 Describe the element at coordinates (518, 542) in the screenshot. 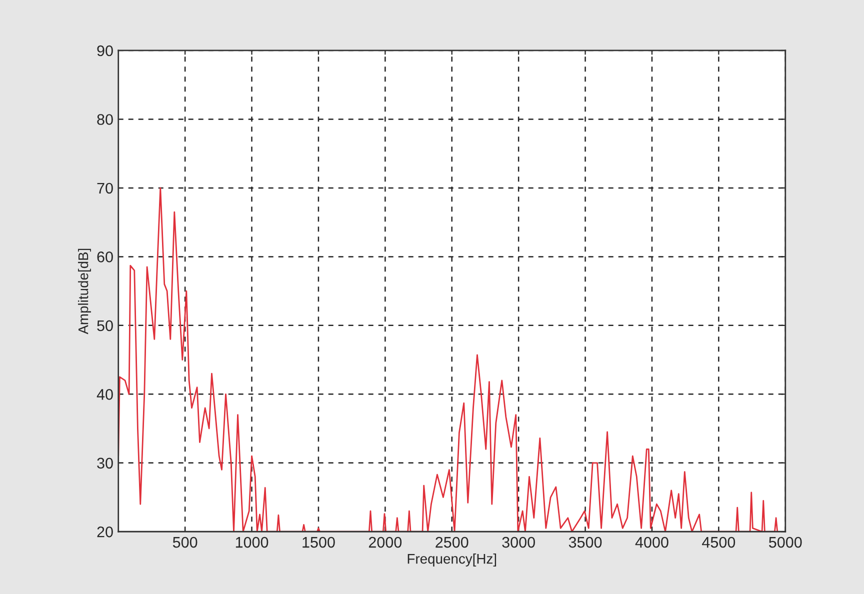

I see `x-tick-label: 3000` at that location.